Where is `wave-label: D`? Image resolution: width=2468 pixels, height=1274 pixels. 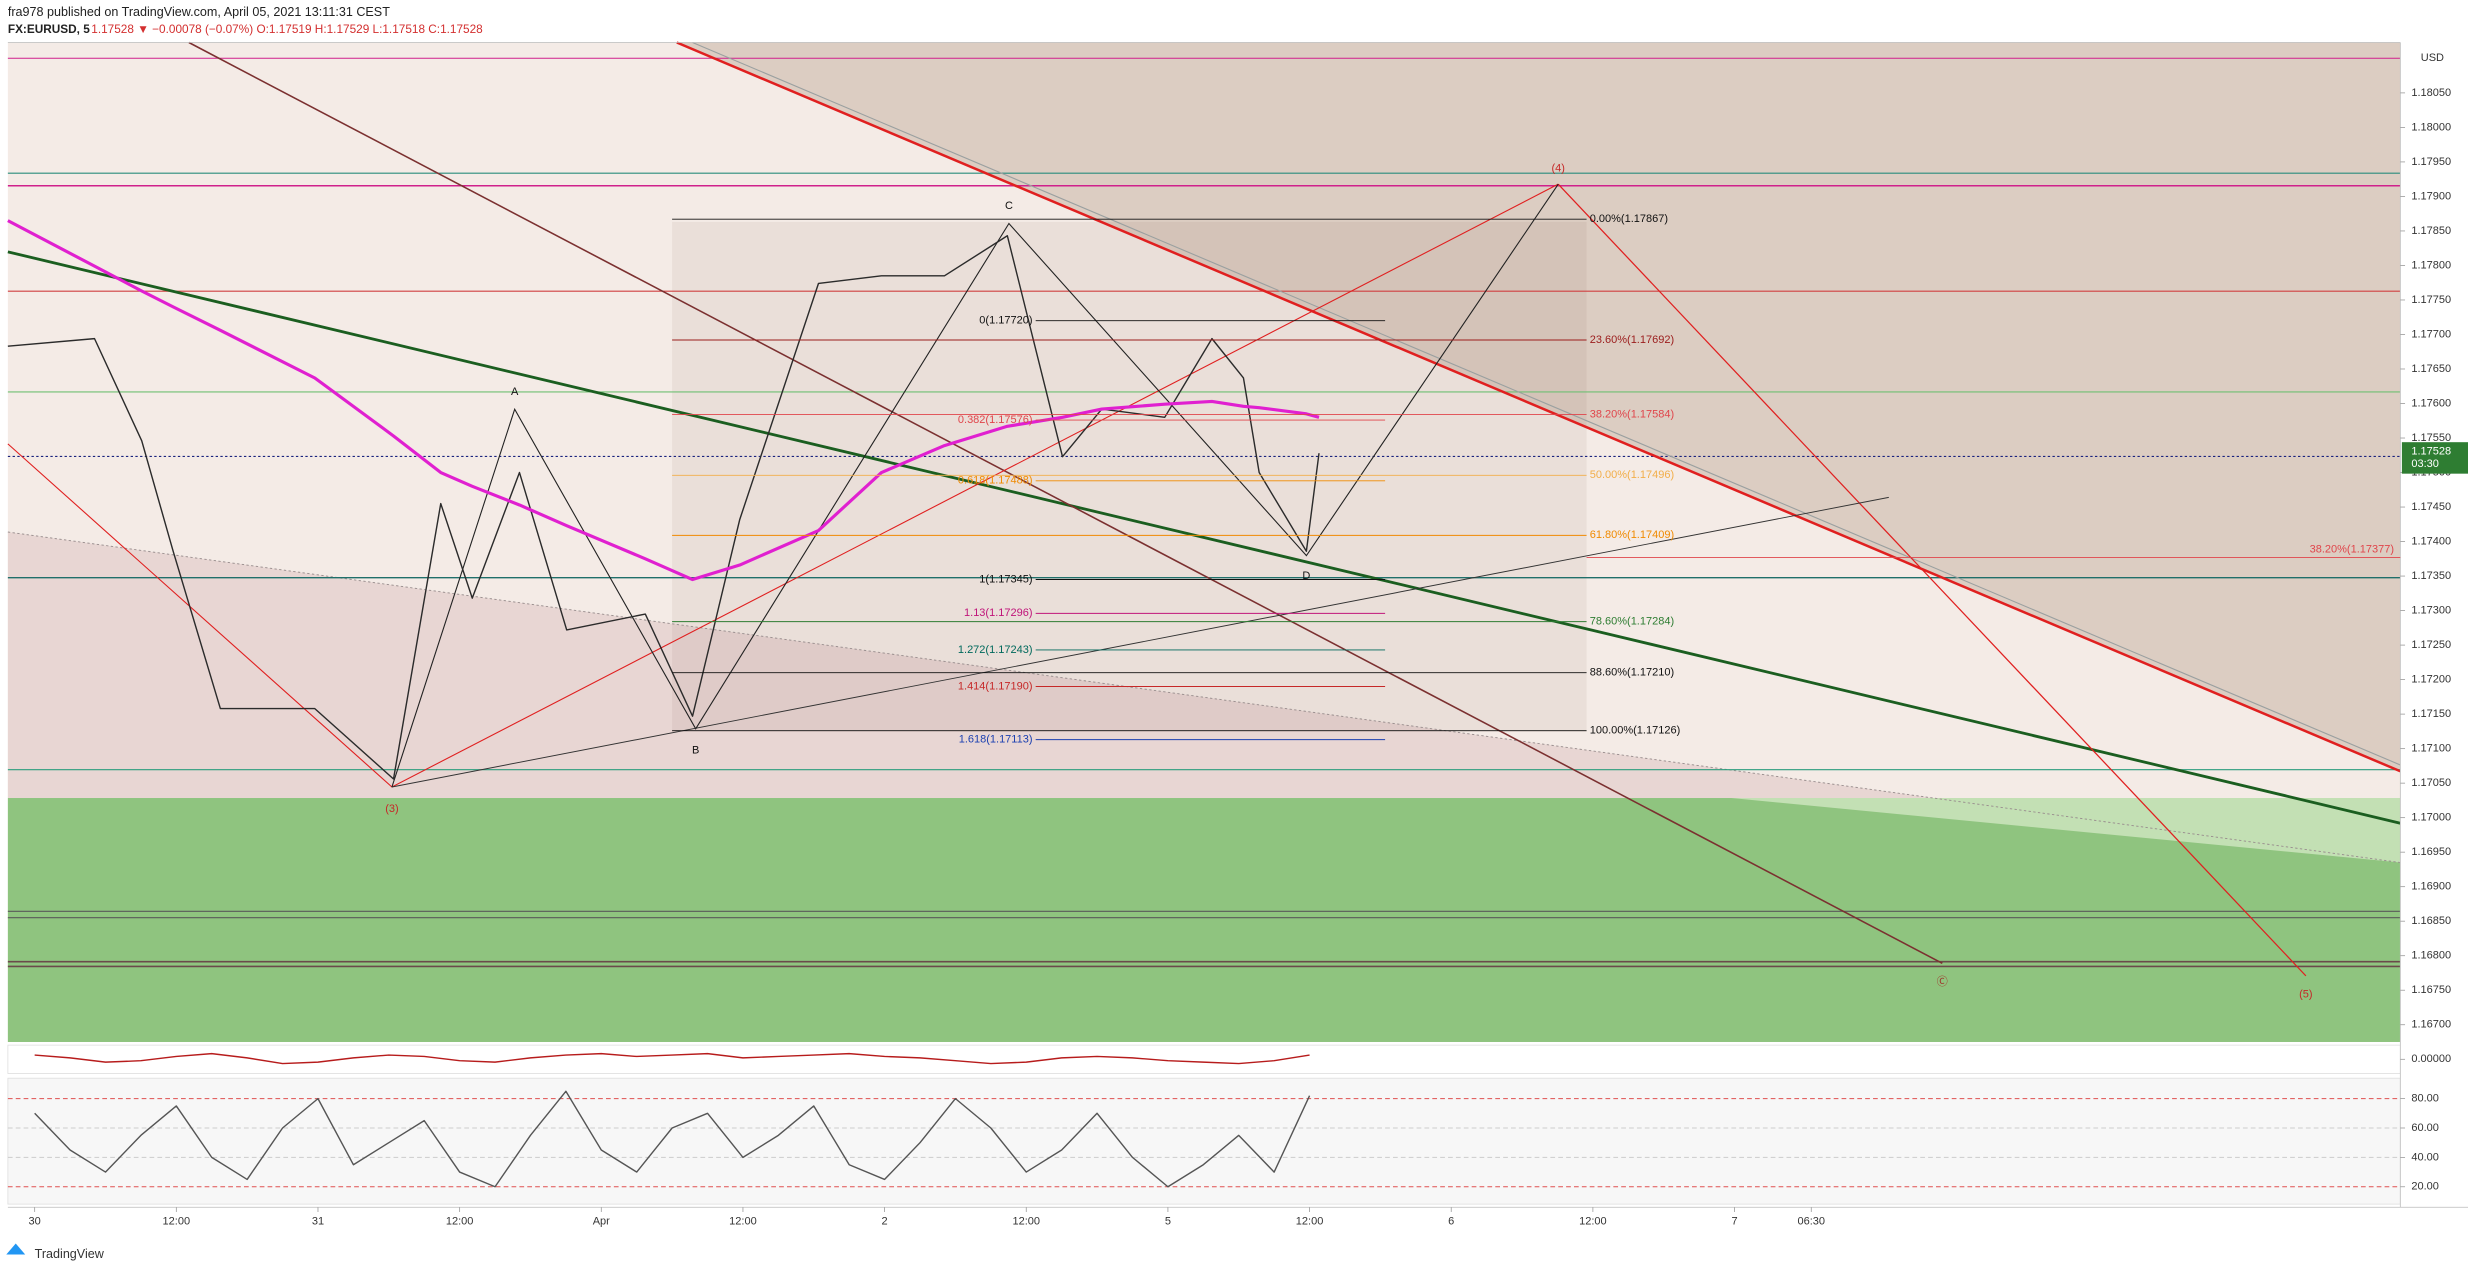
wave-label: D is located at coordinates (1306, 576).